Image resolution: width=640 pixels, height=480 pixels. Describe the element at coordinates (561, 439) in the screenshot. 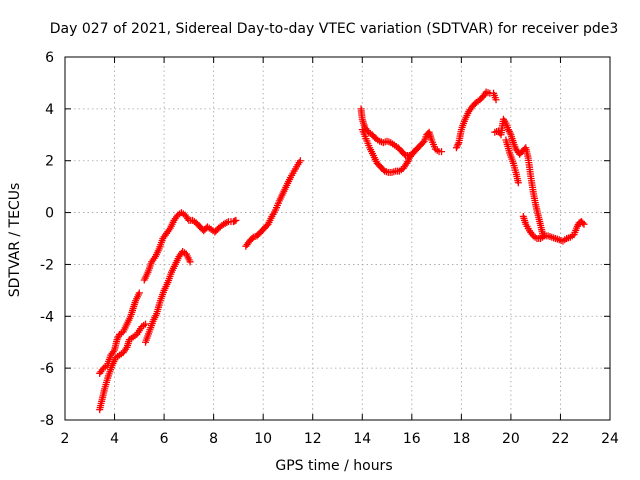

I see `x-tick-label: 22` at that location.